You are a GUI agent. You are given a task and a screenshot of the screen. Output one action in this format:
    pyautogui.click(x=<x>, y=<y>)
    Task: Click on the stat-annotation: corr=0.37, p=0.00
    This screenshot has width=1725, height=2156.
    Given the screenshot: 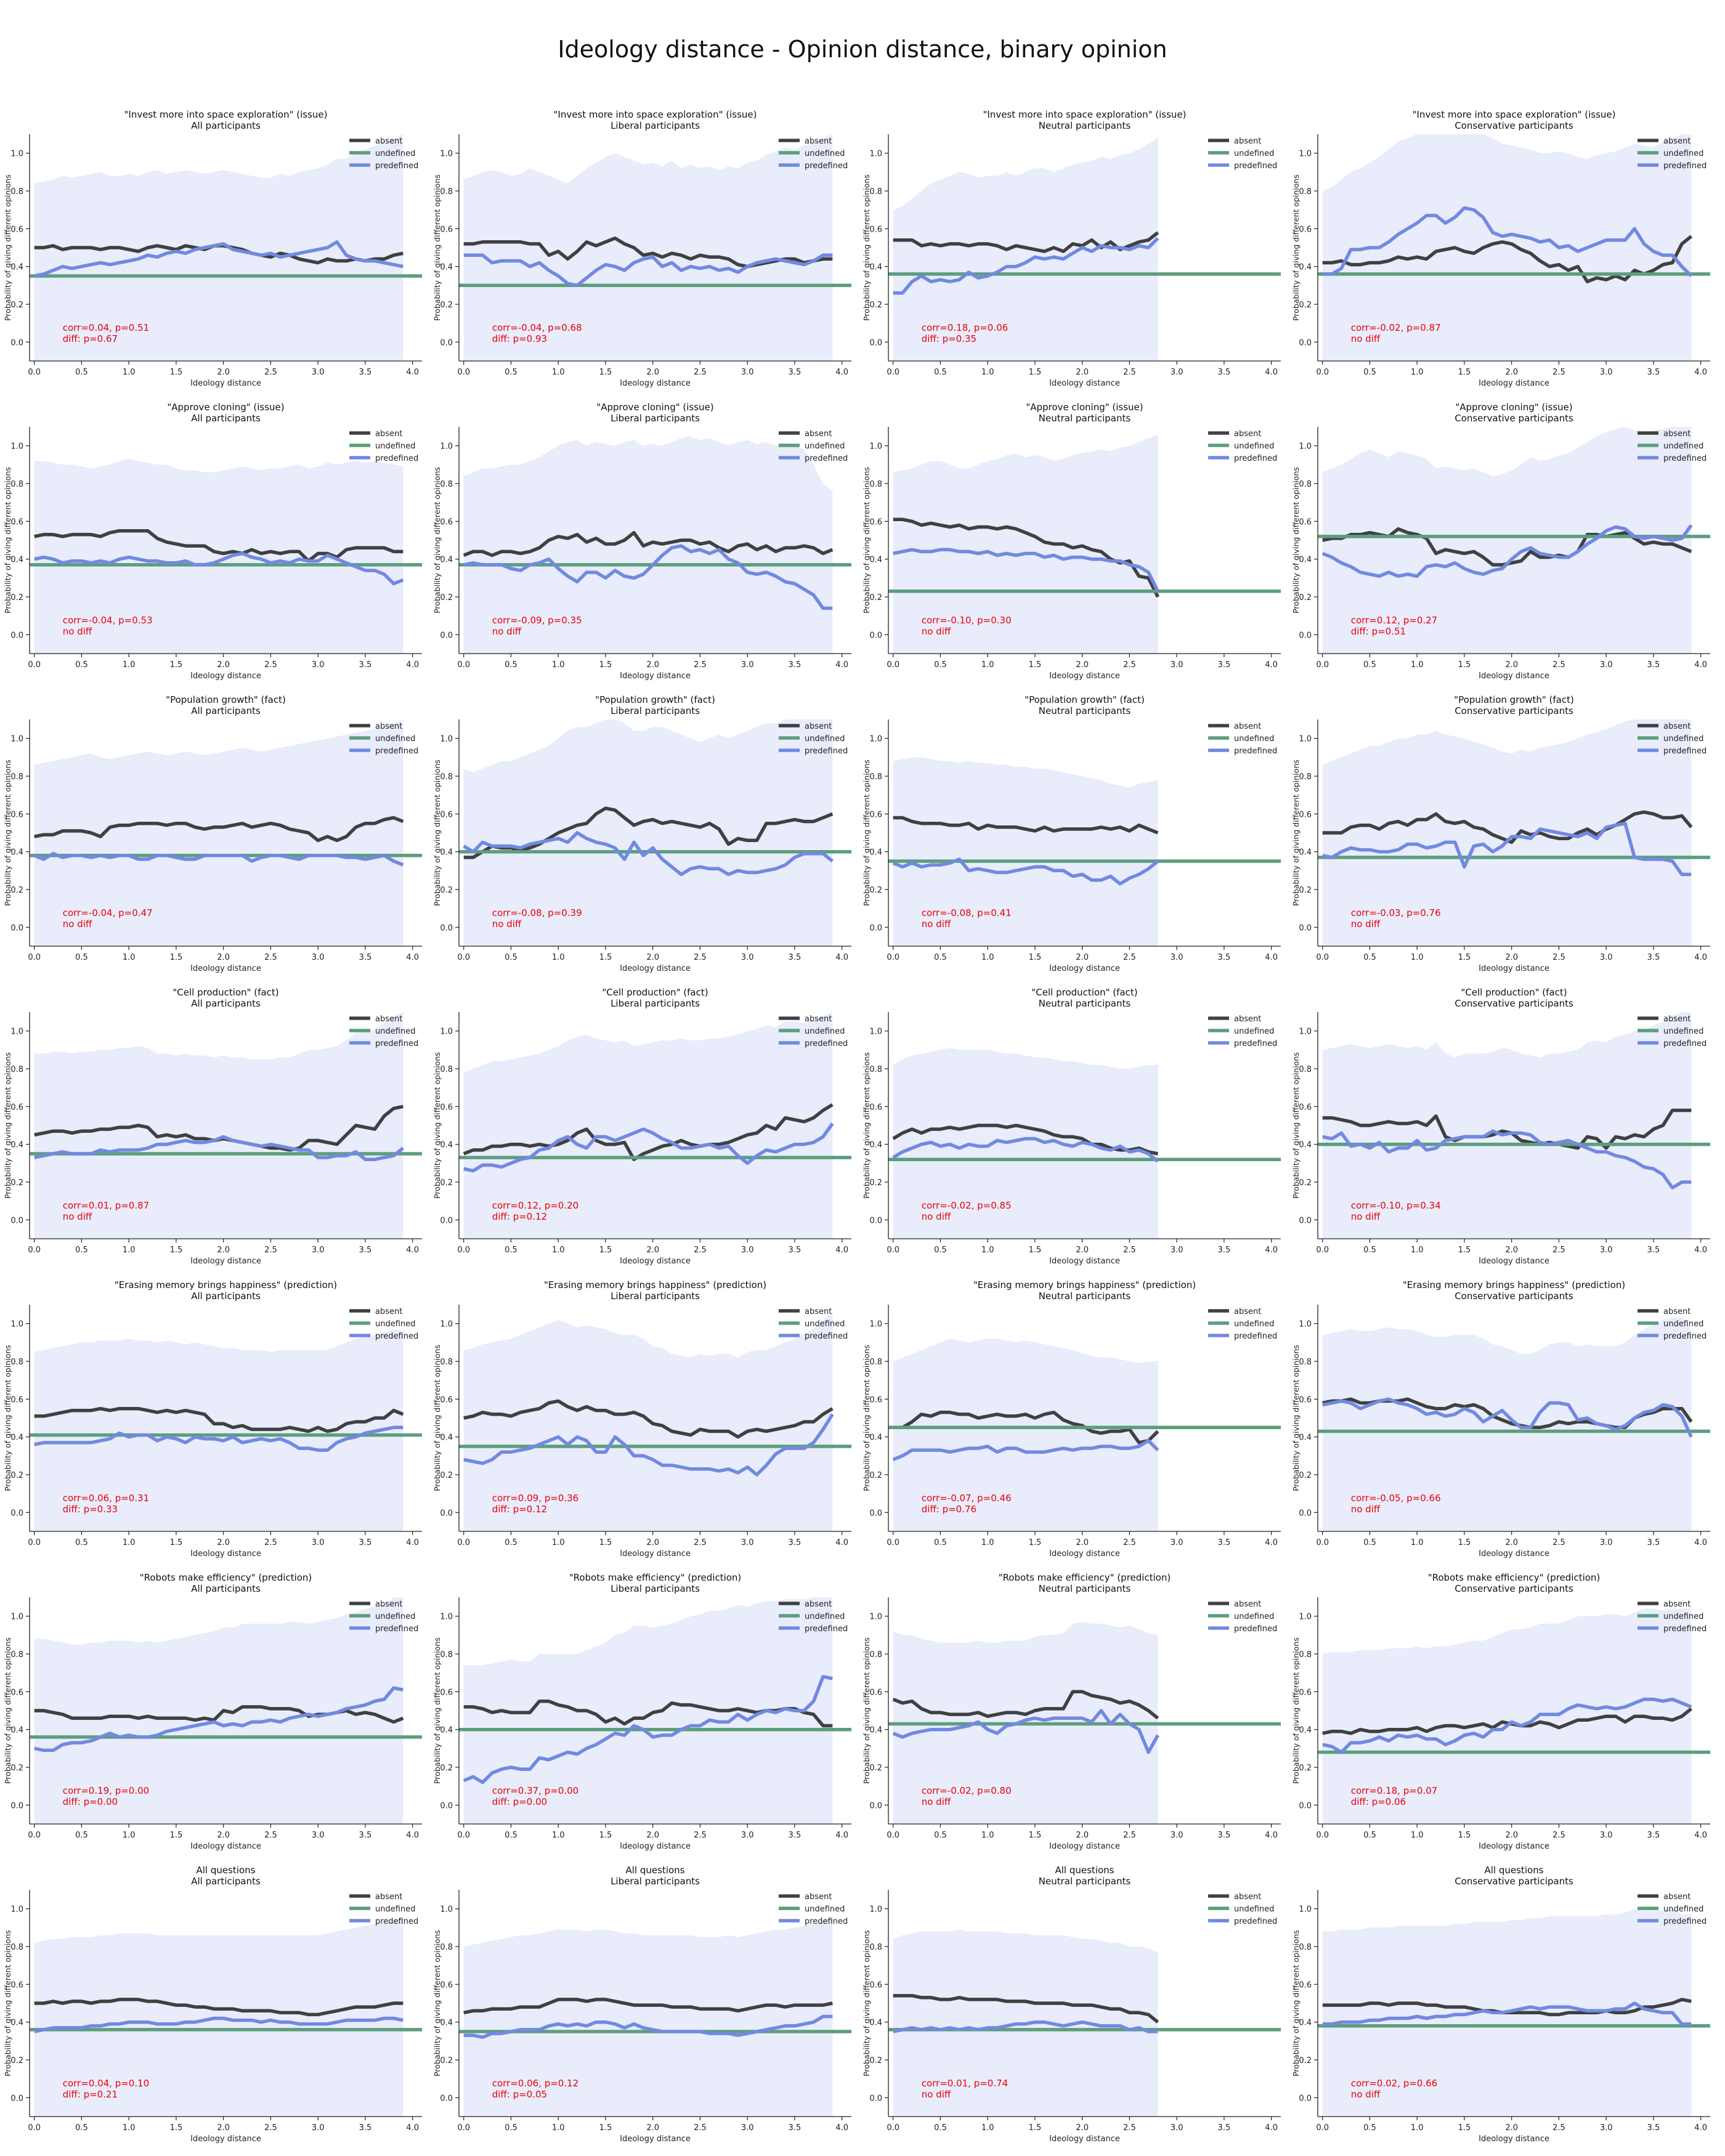 What is the action you would take?
    pyautogui.click(x=535, y=1790)
    